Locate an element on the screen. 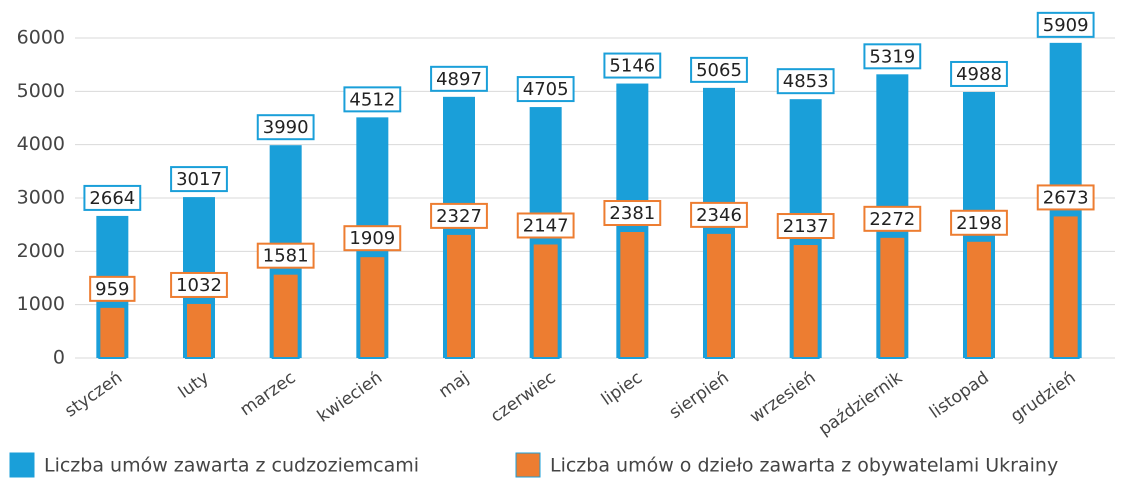  data-label: 2346 is located at coordinates (719, 215).